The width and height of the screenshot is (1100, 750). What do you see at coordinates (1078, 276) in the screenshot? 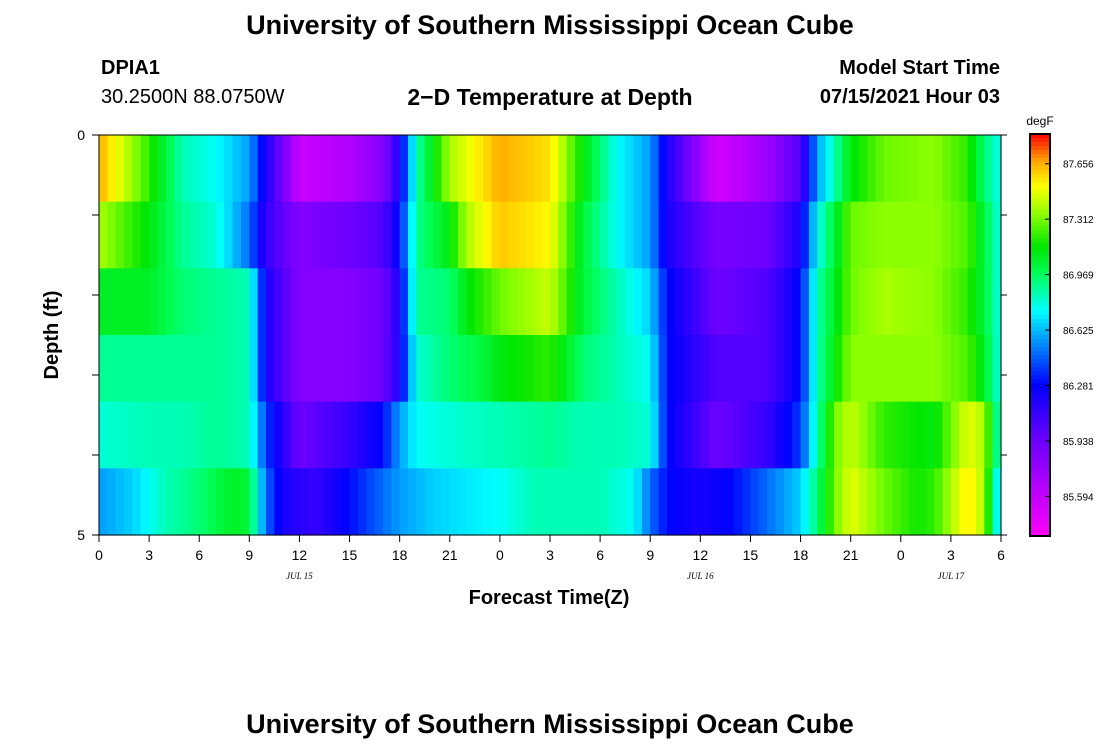
I see `colorbar-label: 86.969` at bounding box center [1078, 276].